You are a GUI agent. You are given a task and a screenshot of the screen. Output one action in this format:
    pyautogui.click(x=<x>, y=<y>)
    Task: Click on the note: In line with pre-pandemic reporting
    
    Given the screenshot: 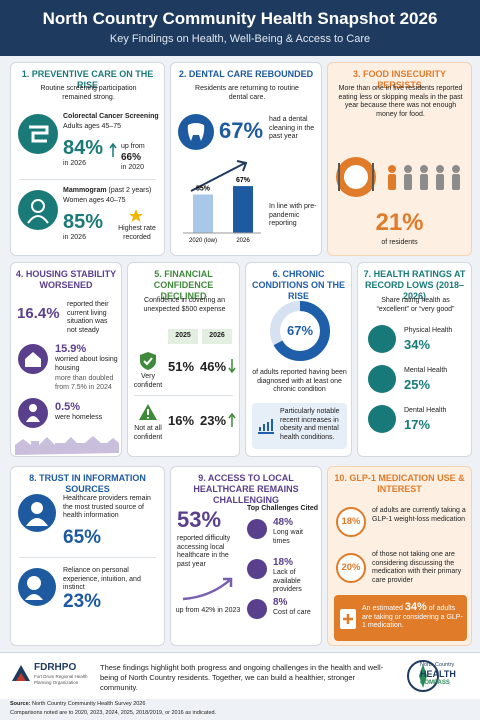 What is the action you would take?
    pyautogui.click(x=293, y=215)
    